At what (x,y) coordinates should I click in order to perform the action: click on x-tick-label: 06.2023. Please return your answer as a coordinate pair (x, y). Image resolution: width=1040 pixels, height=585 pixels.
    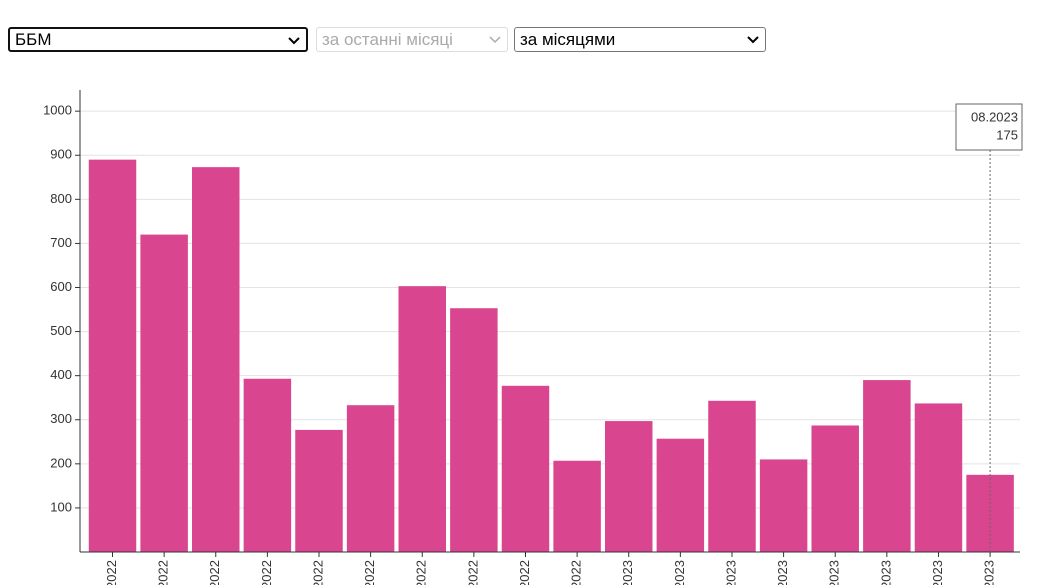
    Looking at the image, I should click on (885, 572).